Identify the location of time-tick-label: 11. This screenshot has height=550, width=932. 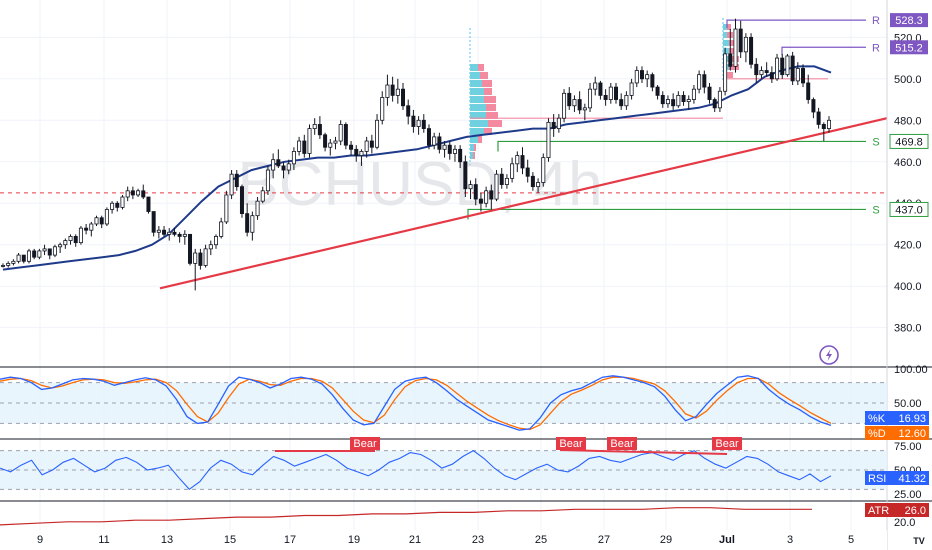
(103, 540).